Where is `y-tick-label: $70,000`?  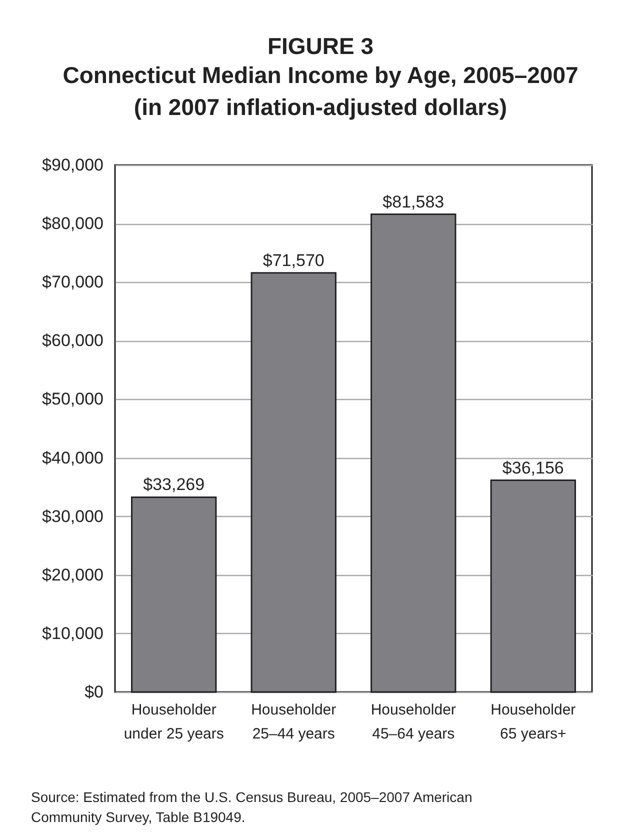
y-tick-label: $70,000 is located at coordinates (73, 282).